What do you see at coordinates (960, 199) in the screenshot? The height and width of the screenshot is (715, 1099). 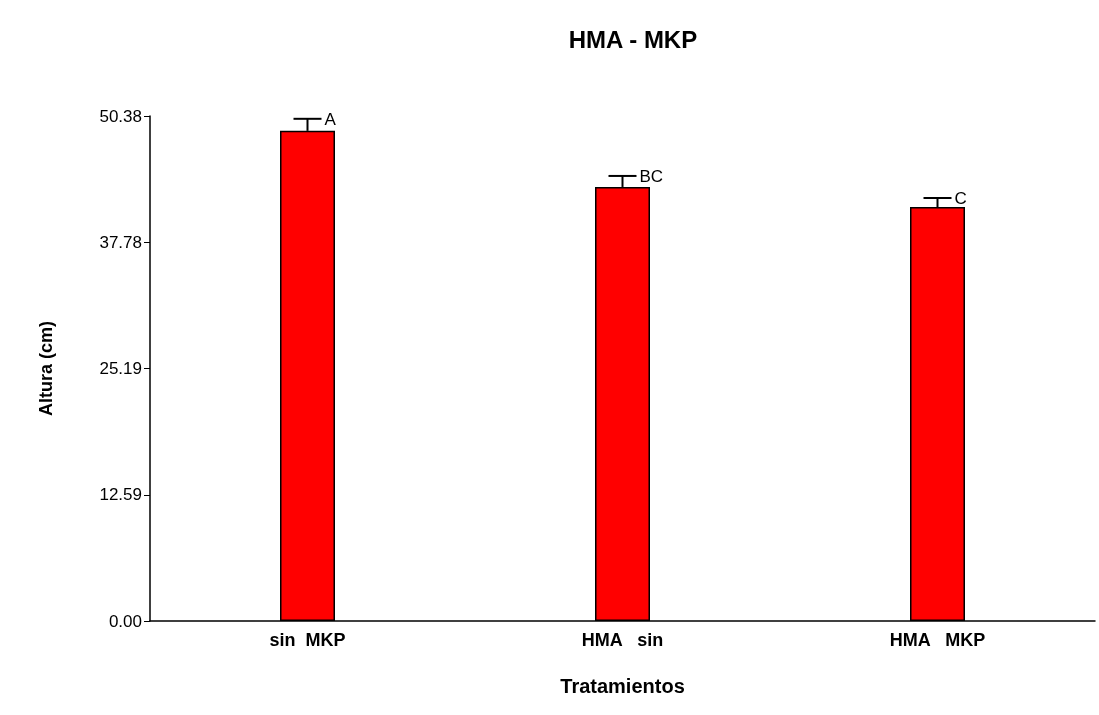 I see `annotation: C` at bounding box center [960, 199].